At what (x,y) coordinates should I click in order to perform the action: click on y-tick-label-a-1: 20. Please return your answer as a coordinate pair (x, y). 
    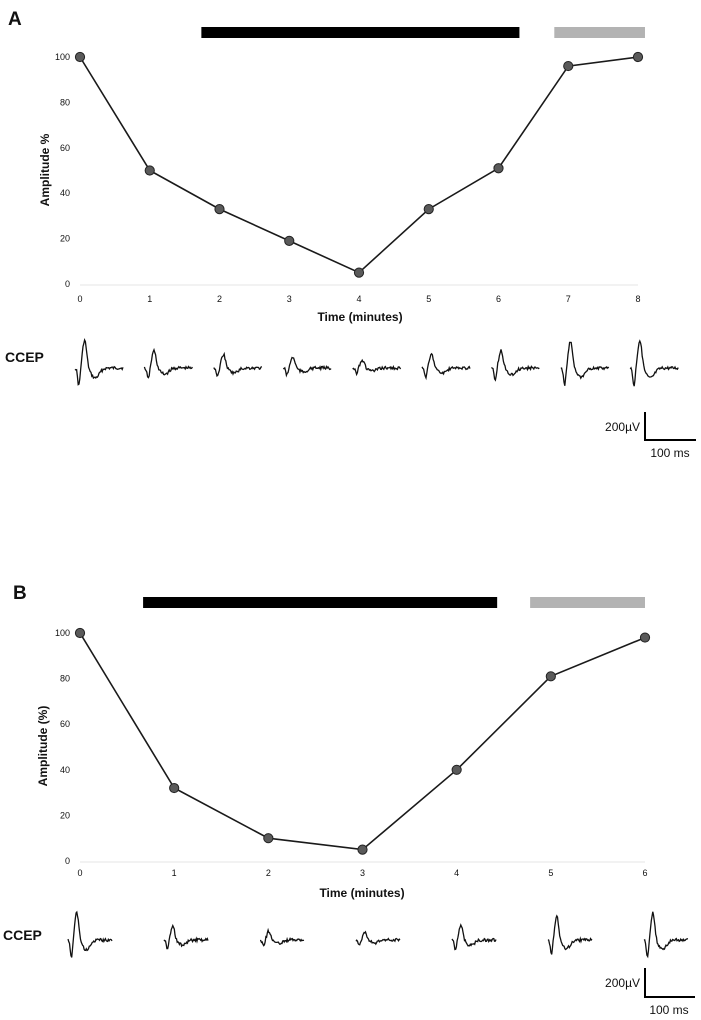
    Looking at the image, I should click on (65, 239).